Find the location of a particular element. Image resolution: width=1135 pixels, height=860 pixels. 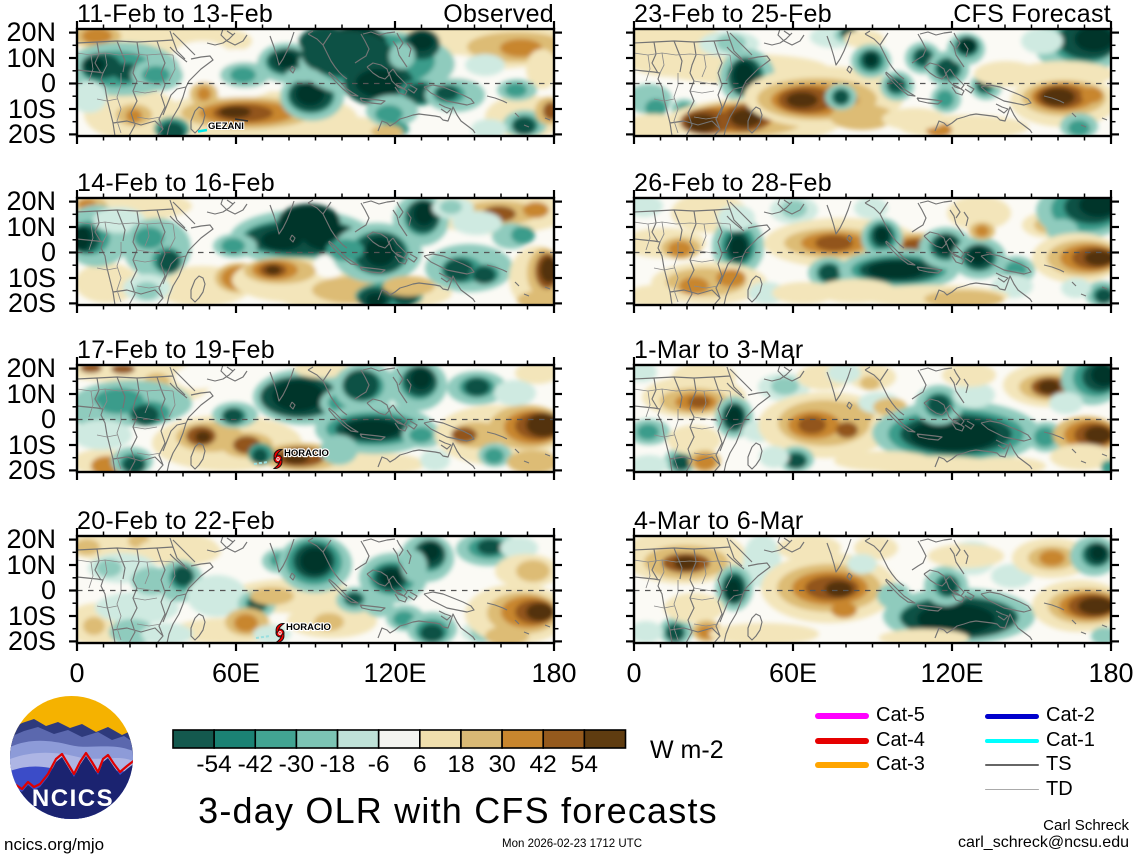

svg-text: NCICS is located at coordinates (73, 798).